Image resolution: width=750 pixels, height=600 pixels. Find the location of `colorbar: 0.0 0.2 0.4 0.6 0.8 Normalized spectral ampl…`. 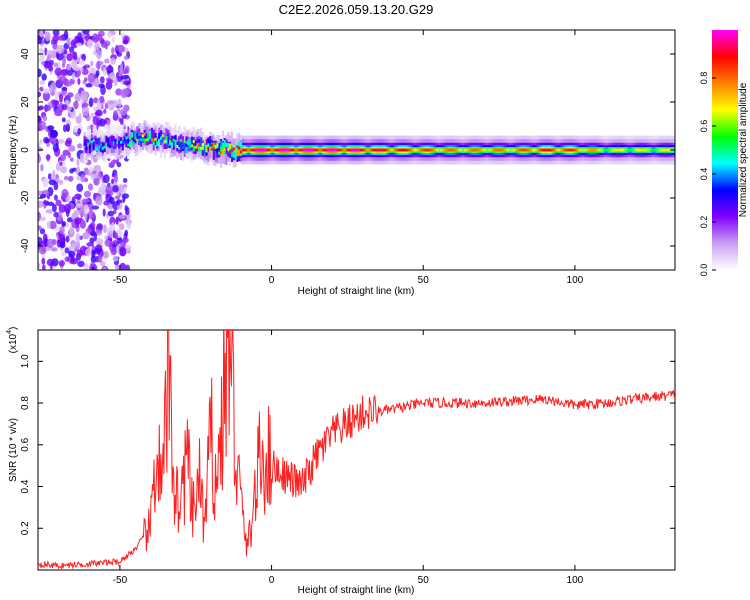

colorbar: 0.0 0.2 0.4 0.6 0.8 Normalized spectral ampl… is located at coordinates (724, 153).